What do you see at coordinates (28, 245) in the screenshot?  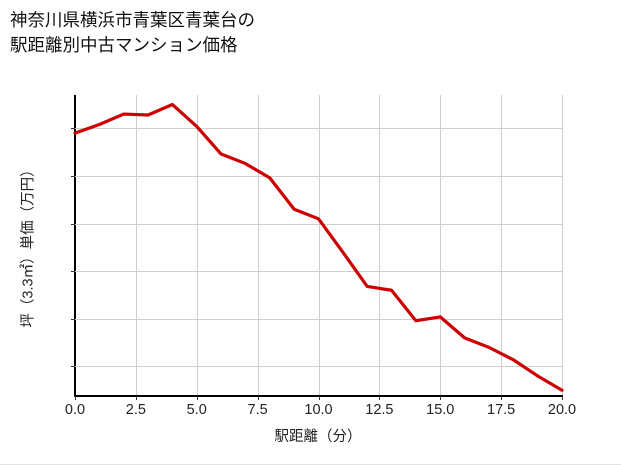 I see `y-axis-label: 坪（3.3㎡）単価（万円）` at bounding box center [28, 245].